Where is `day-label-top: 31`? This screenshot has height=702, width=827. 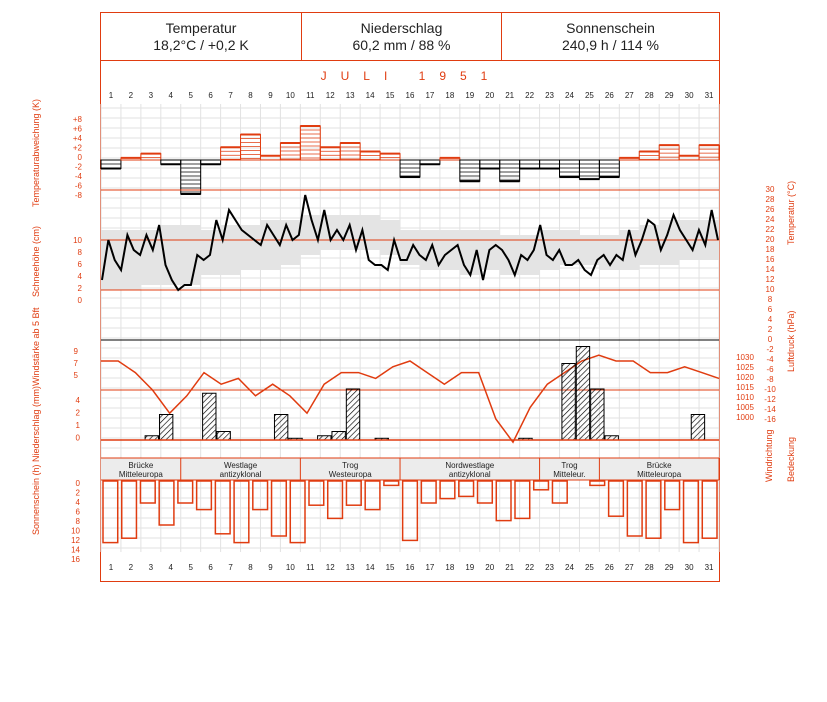 day-label-top: 31 is located at coordinates (709, 95).